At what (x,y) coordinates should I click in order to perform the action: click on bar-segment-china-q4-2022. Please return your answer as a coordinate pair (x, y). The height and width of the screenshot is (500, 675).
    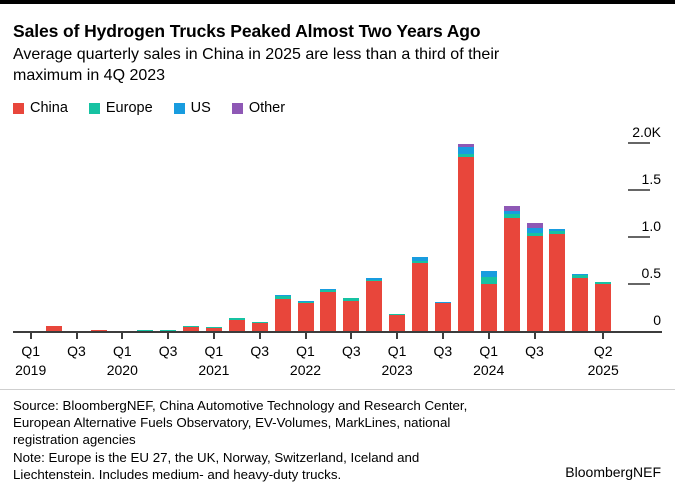
    Looking at the image, I should click on (374, 305).